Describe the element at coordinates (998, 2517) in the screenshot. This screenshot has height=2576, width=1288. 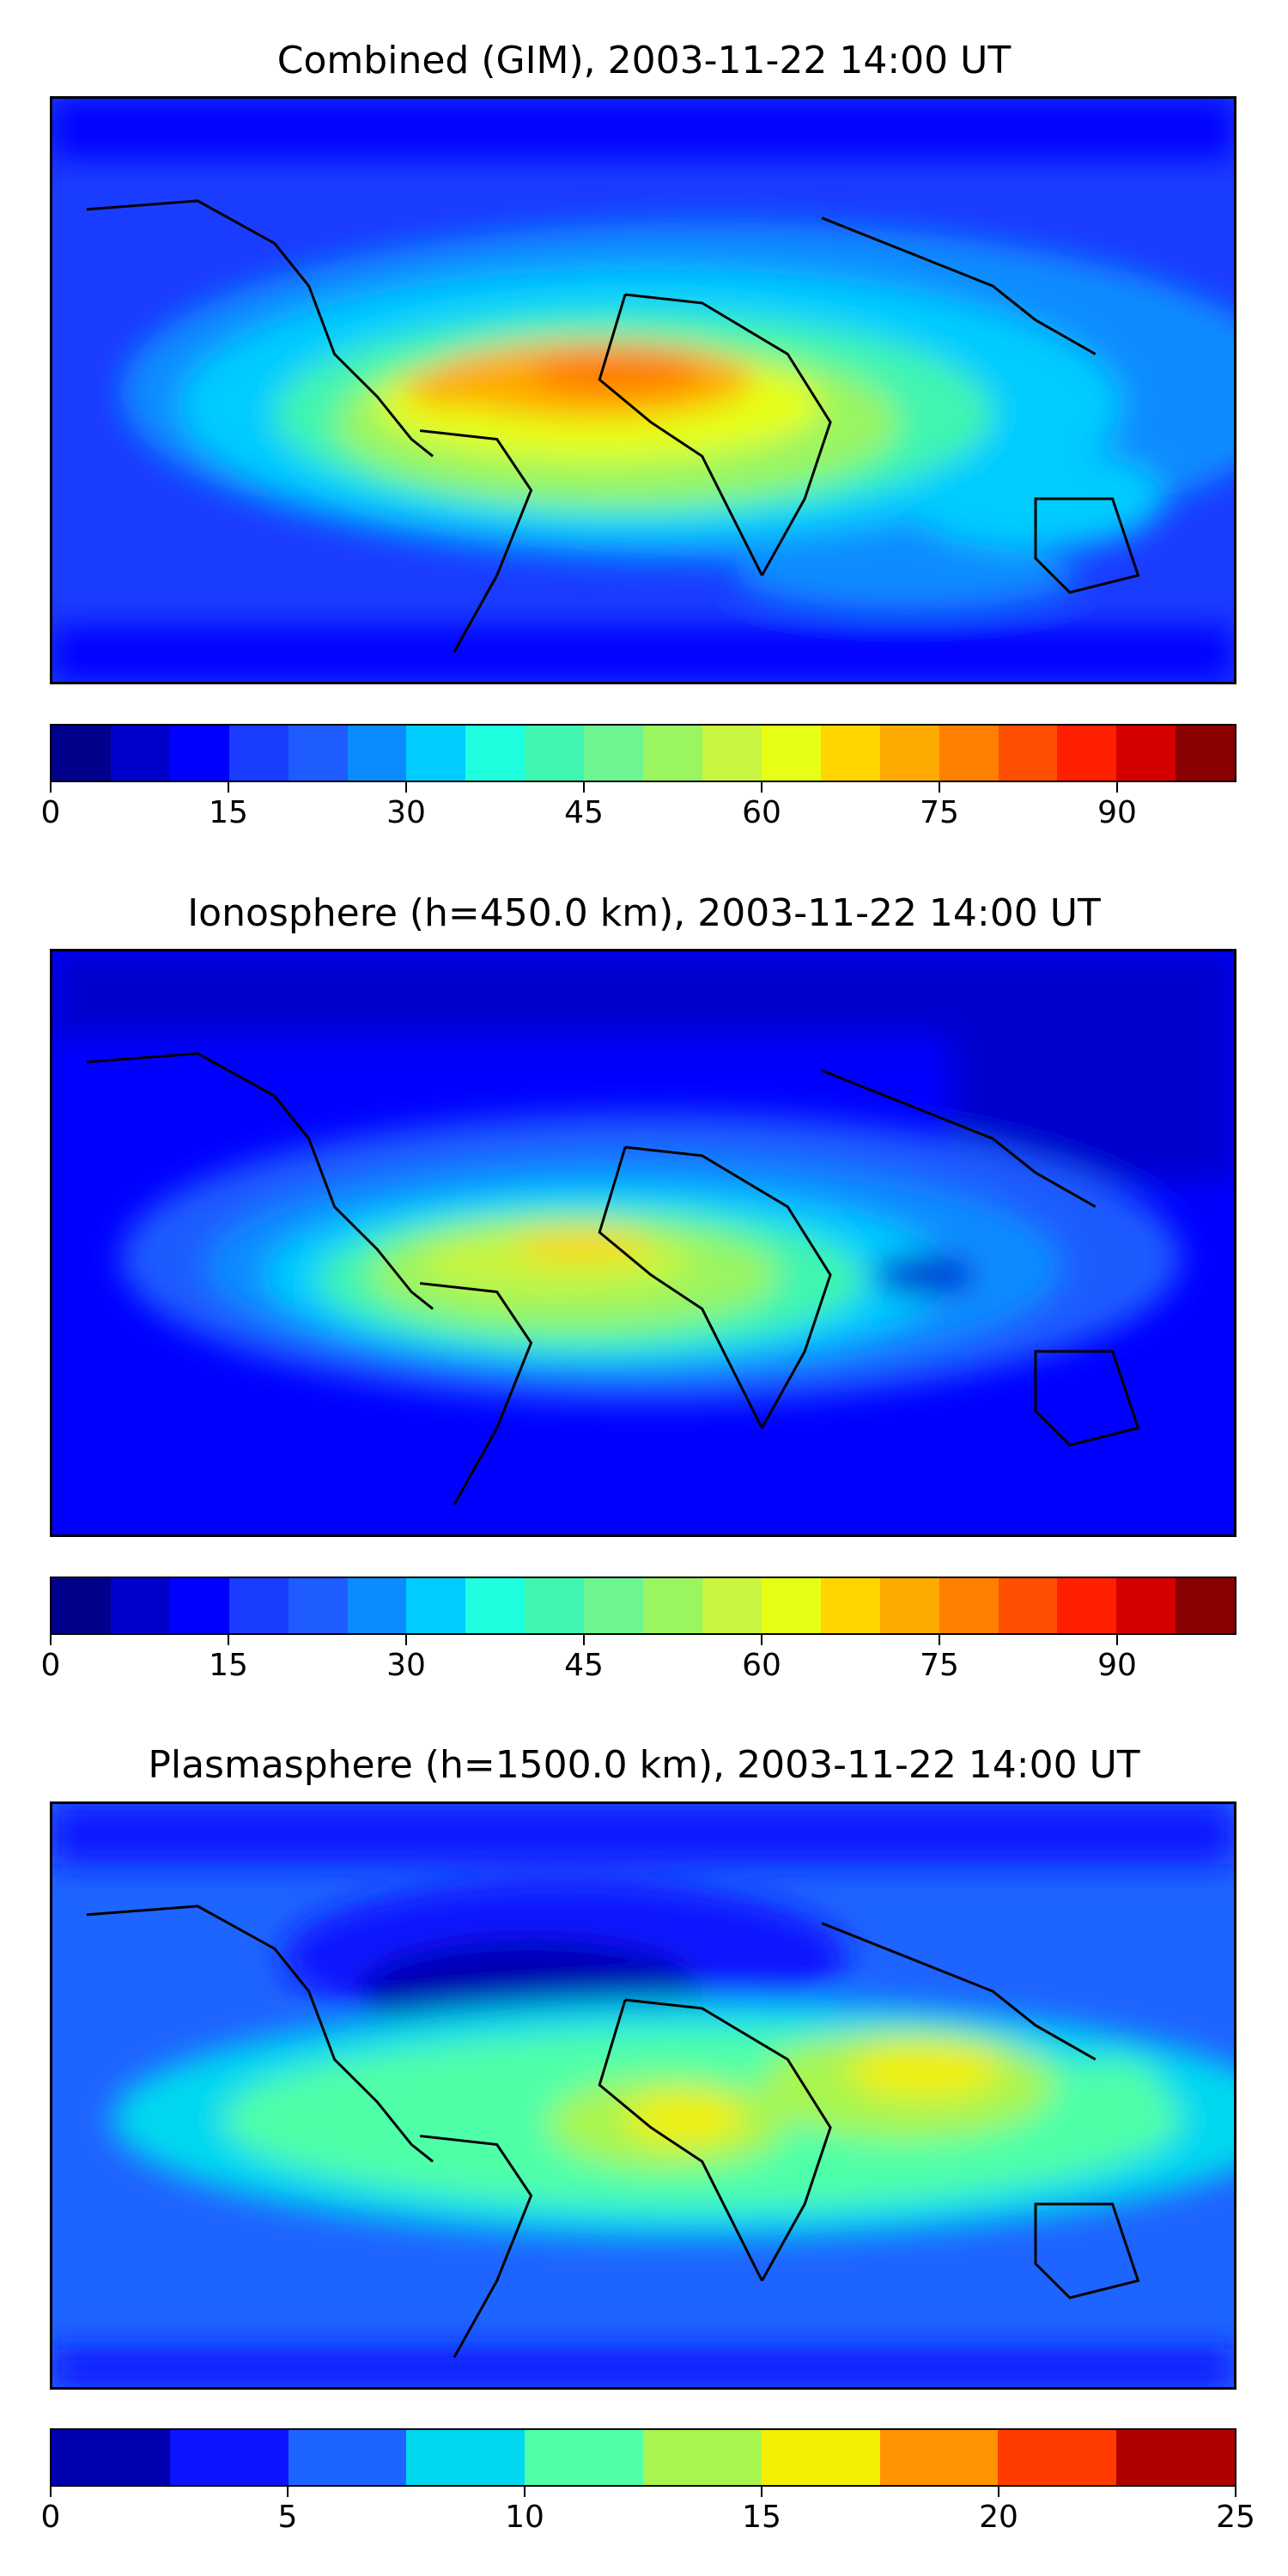
I see `colorbar-tick-label: 20` at that location.